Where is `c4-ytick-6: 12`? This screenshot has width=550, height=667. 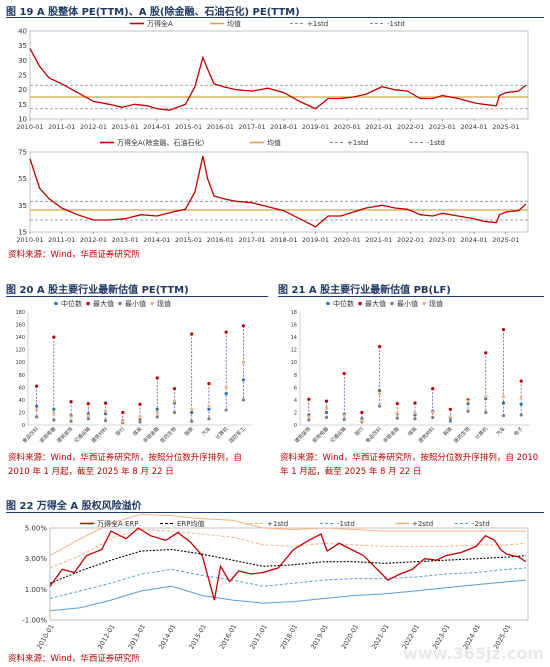 c4-ytick-6: 12 is located at coordinates (294, 351).